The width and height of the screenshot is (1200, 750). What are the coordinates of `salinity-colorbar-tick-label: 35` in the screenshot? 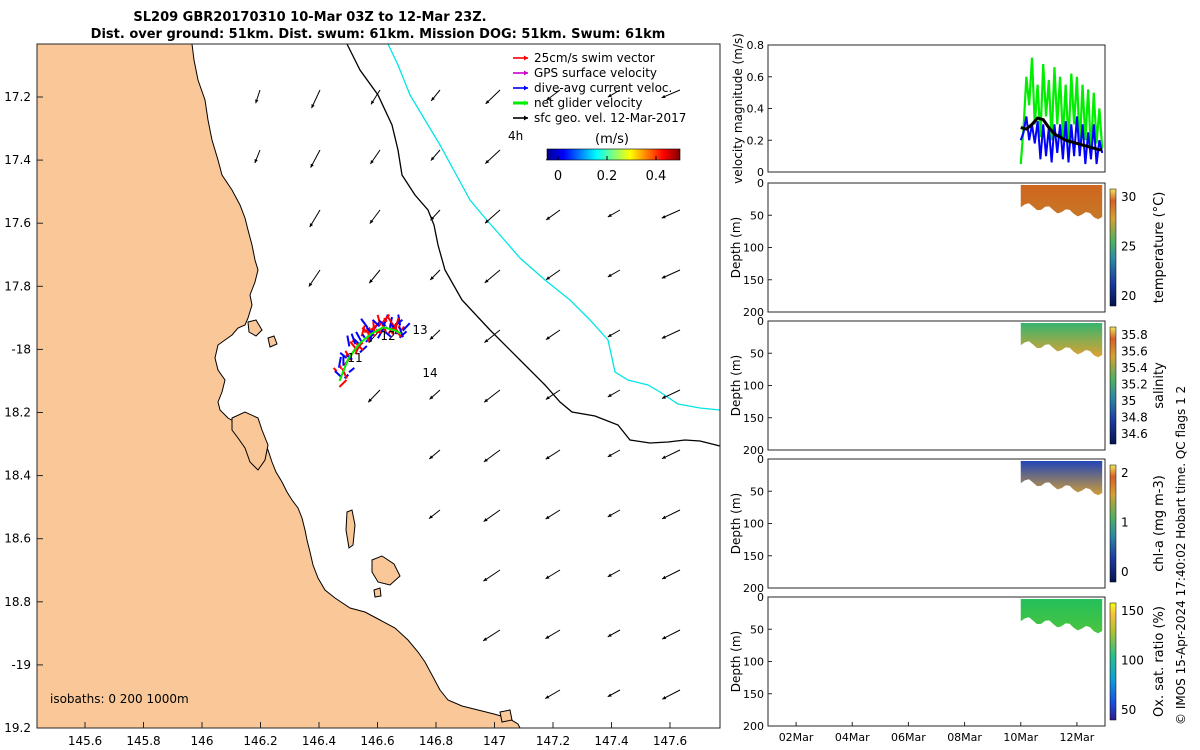 It's located at (1128, 401).